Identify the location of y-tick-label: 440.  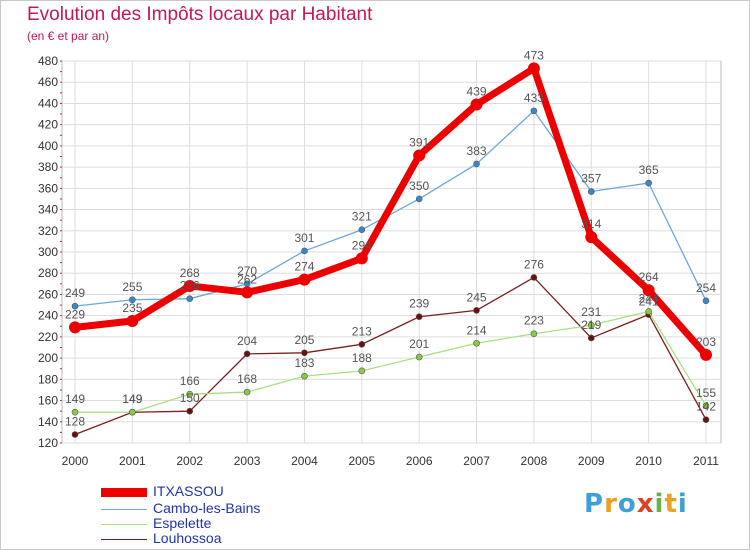
(48, 103).